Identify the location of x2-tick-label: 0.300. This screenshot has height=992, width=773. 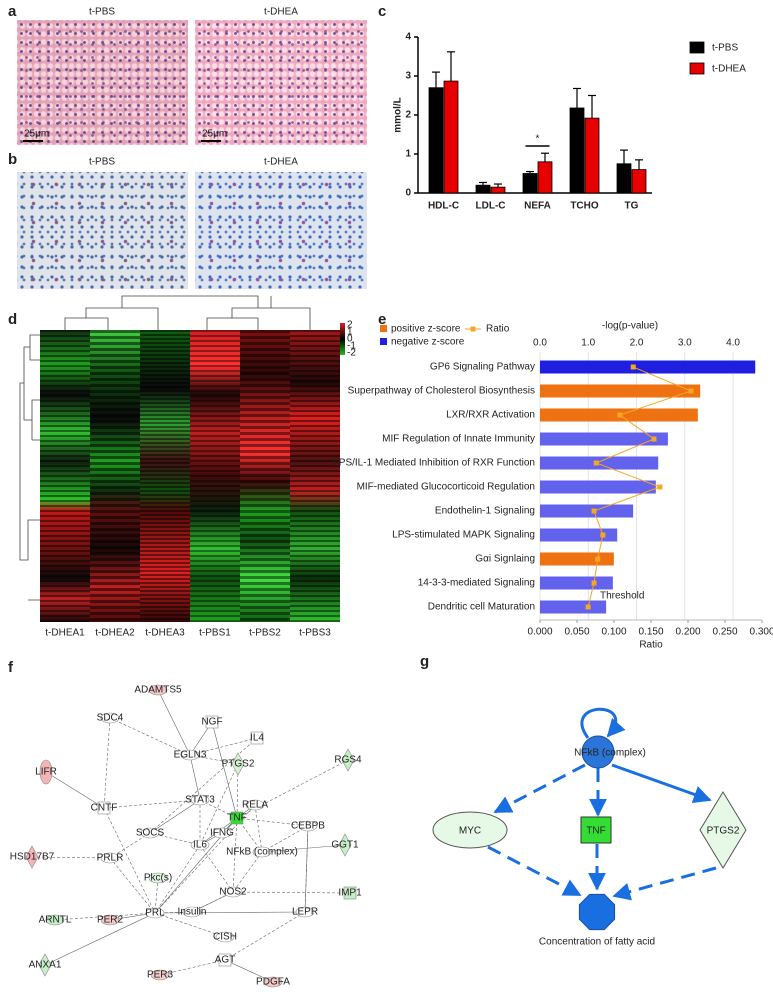
(761, 632).